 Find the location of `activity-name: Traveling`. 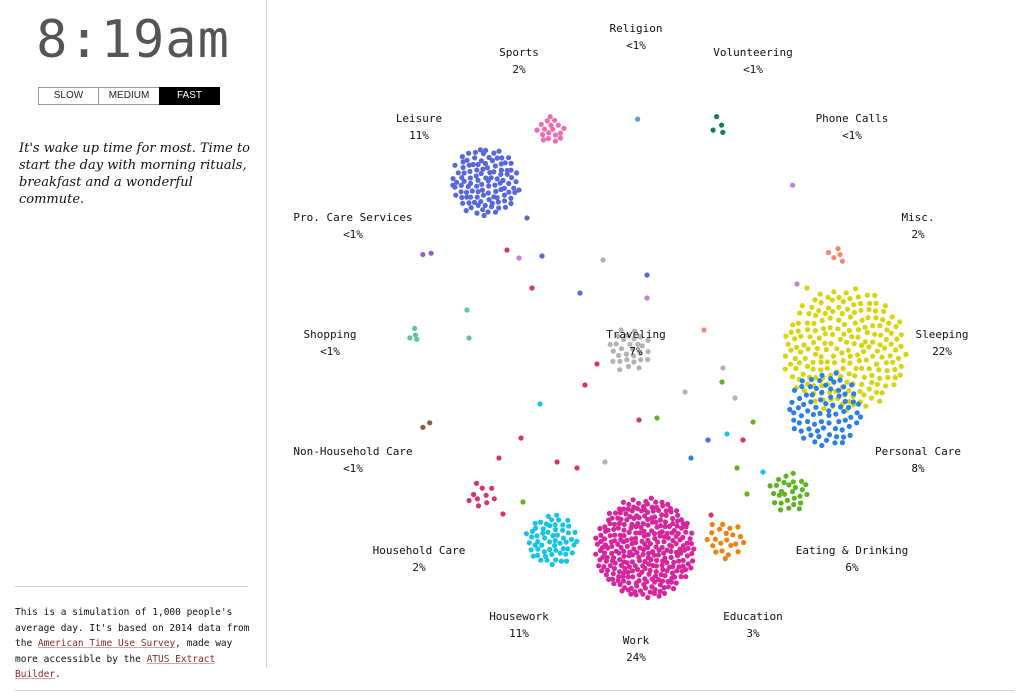

activity-name: Traveling is located at coordinates (636, 334).